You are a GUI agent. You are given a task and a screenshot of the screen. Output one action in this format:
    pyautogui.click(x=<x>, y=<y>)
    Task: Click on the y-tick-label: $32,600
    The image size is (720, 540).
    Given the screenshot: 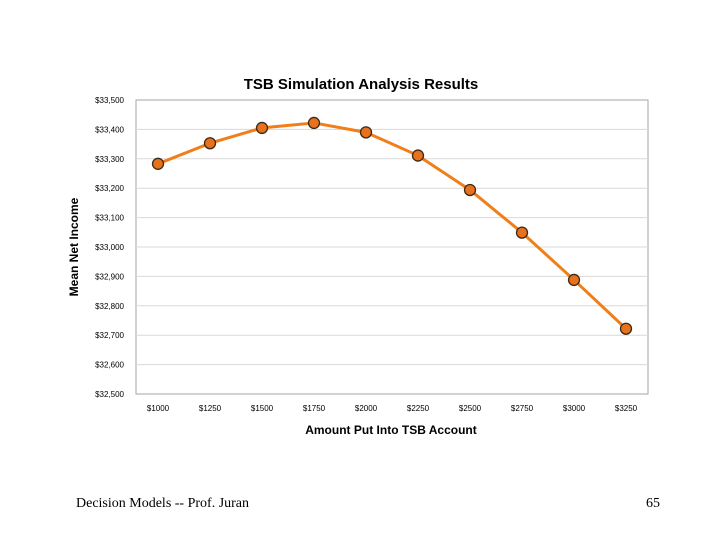 What is the action you would take?
    pyautogui.click(x=109, y=365)
    